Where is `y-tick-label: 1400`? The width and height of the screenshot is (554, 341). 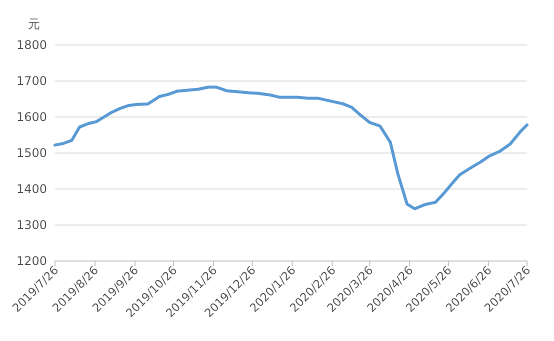
y-tick-label: 1400 is located at coordinates (31, 189).